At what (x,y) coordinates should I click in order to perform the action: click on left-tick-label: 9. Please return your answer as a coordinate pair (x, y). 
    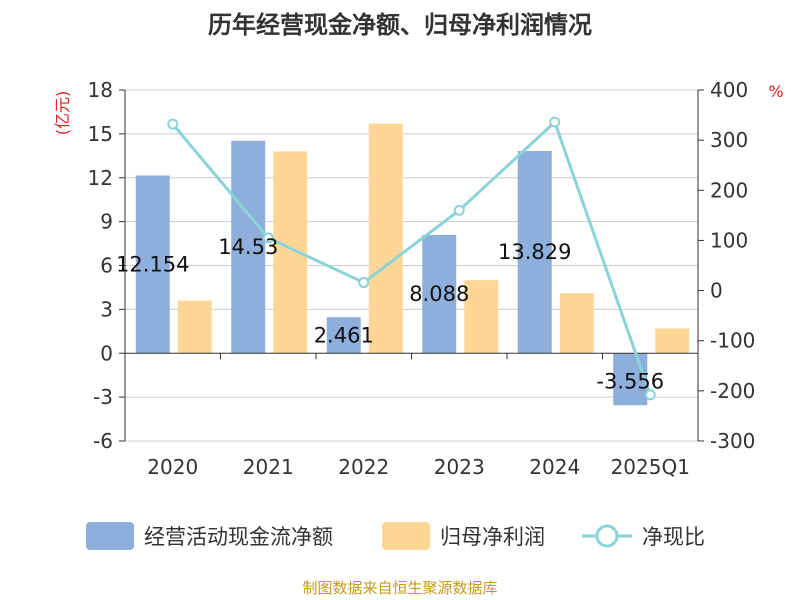
    Looking at the image, I should click on (106, 222).